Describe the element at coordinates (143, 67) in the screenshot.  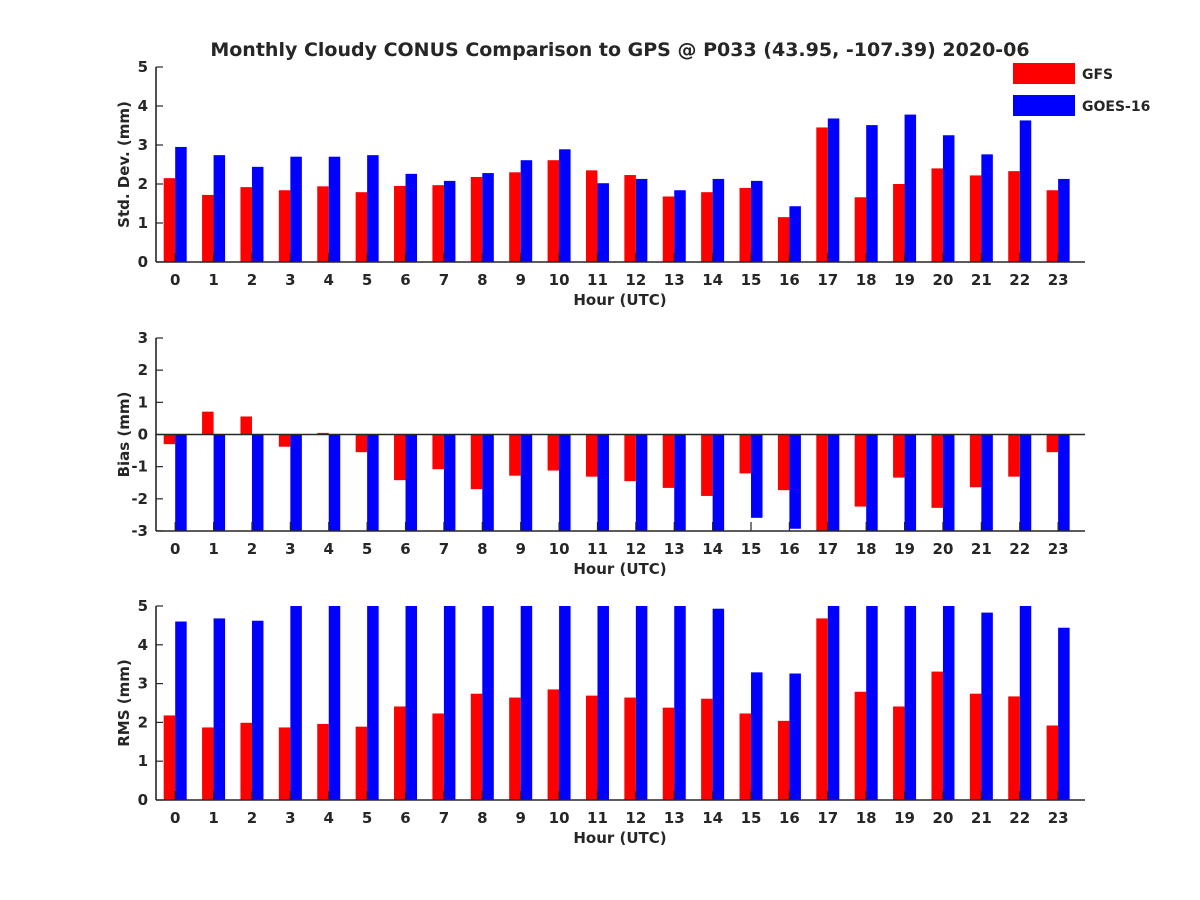
I see `y-tick-label: 5` at that location.